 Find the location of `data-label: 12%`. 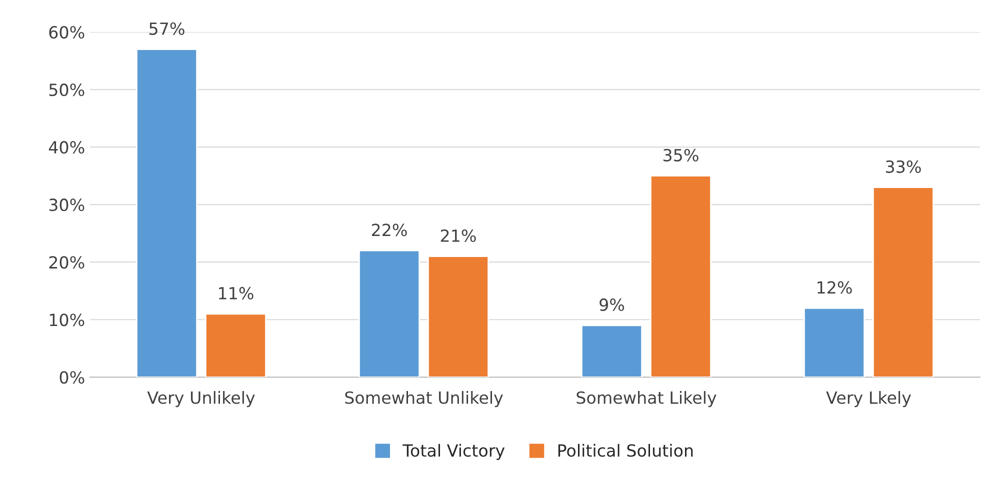

data-label: 12% is located at coordinates (835, 287).